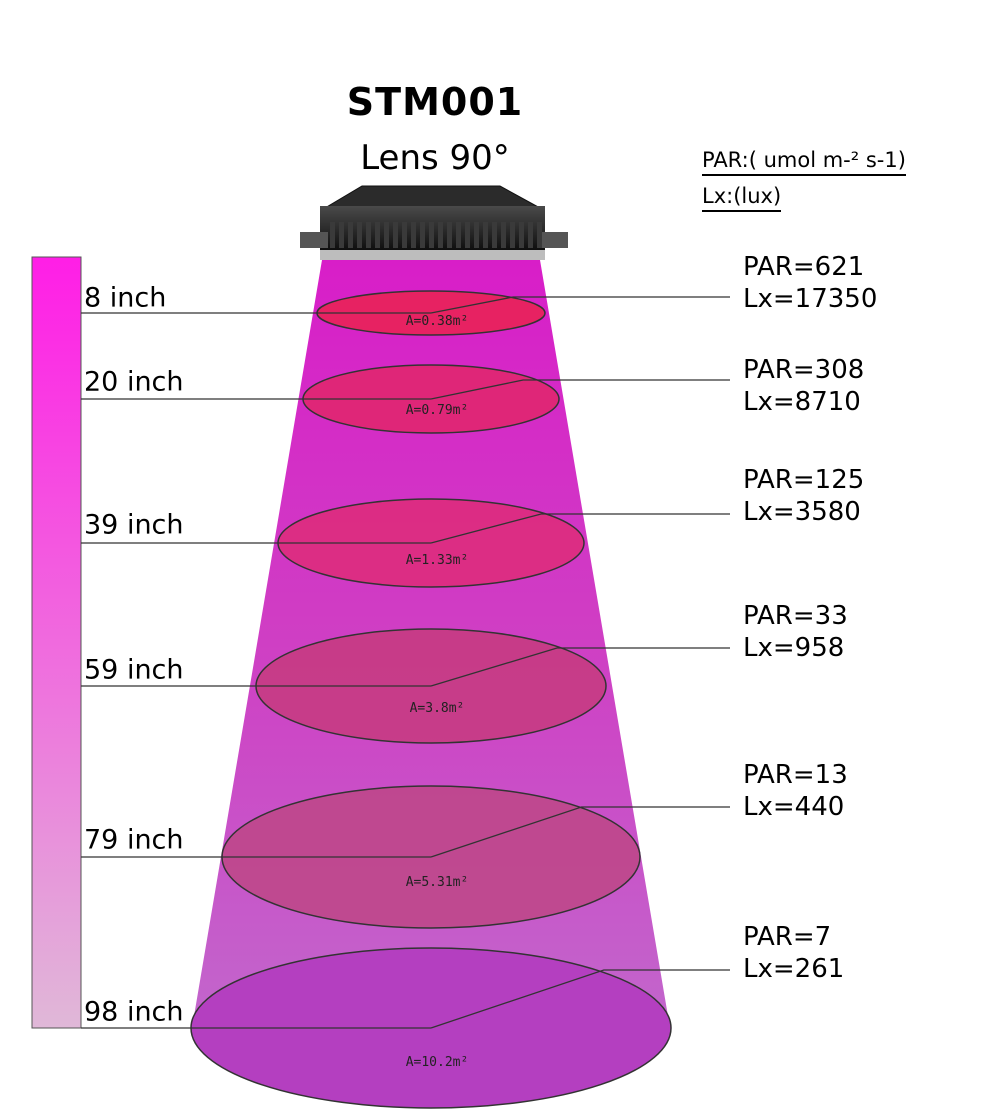  Describe the element at coordinates (794, 807) in the screenshot. I see `lux-value: Lx=440` at that location.